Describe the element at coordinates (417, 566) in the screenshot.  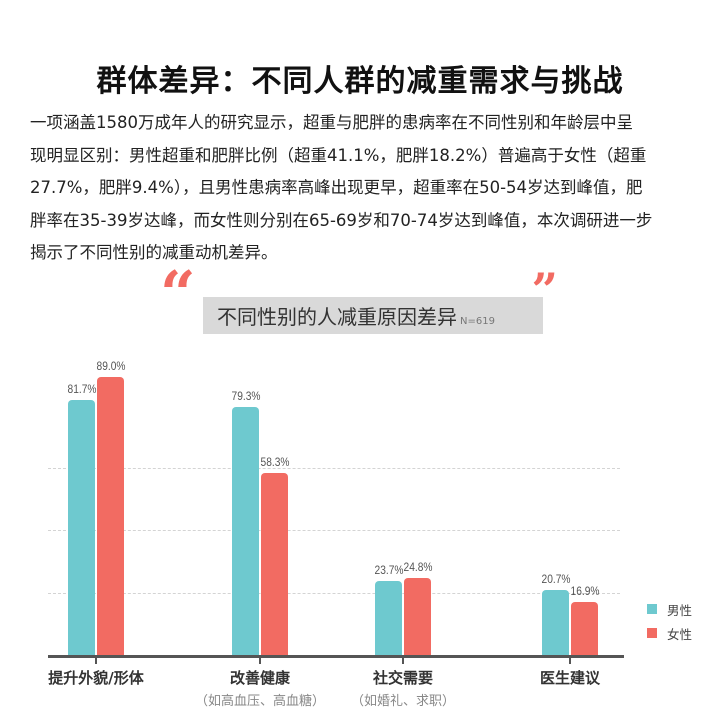
I see `value-label: 24.8%` at that location.